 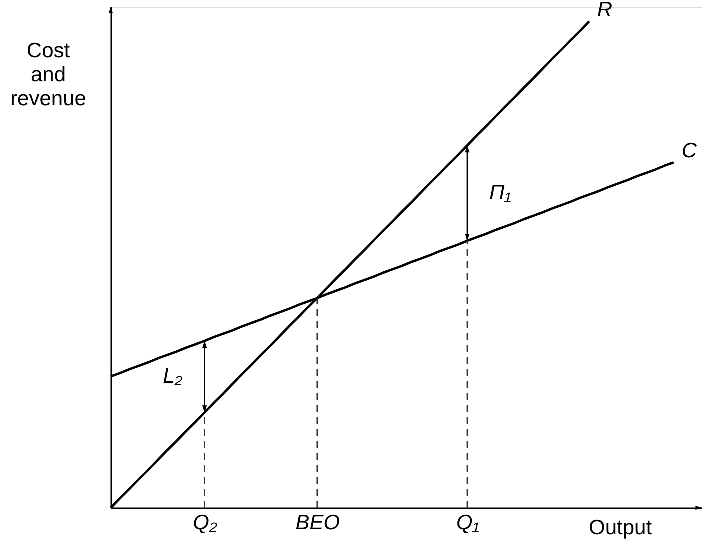 What do you see at coordinates (318, 523) in the screenshot?
I see `x-tick-label: BEO` at bounding box center [318, 523].